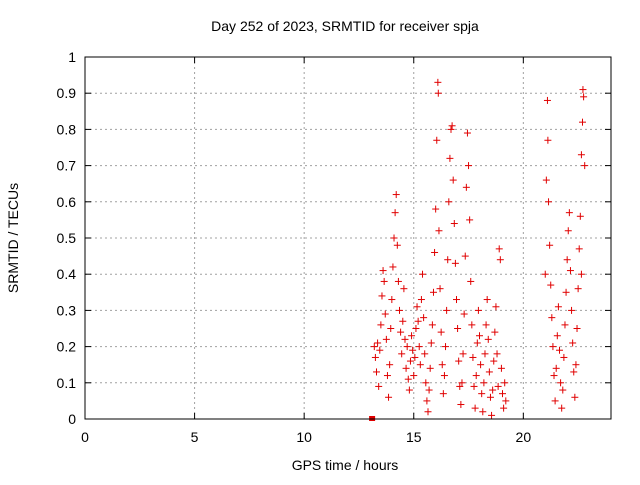  What do you see at coordinates (67, 347) in the screenshot?
I see `y-tick-label: 0.2` at bounding box center [67, 347].